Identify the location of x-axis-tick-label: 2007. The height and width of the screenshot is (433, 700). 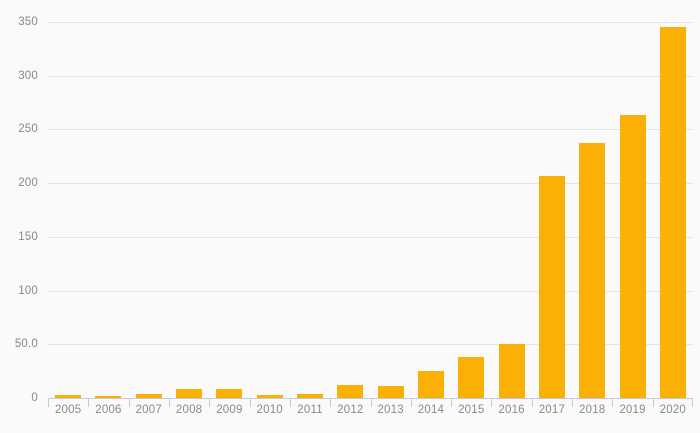
(148, 410).